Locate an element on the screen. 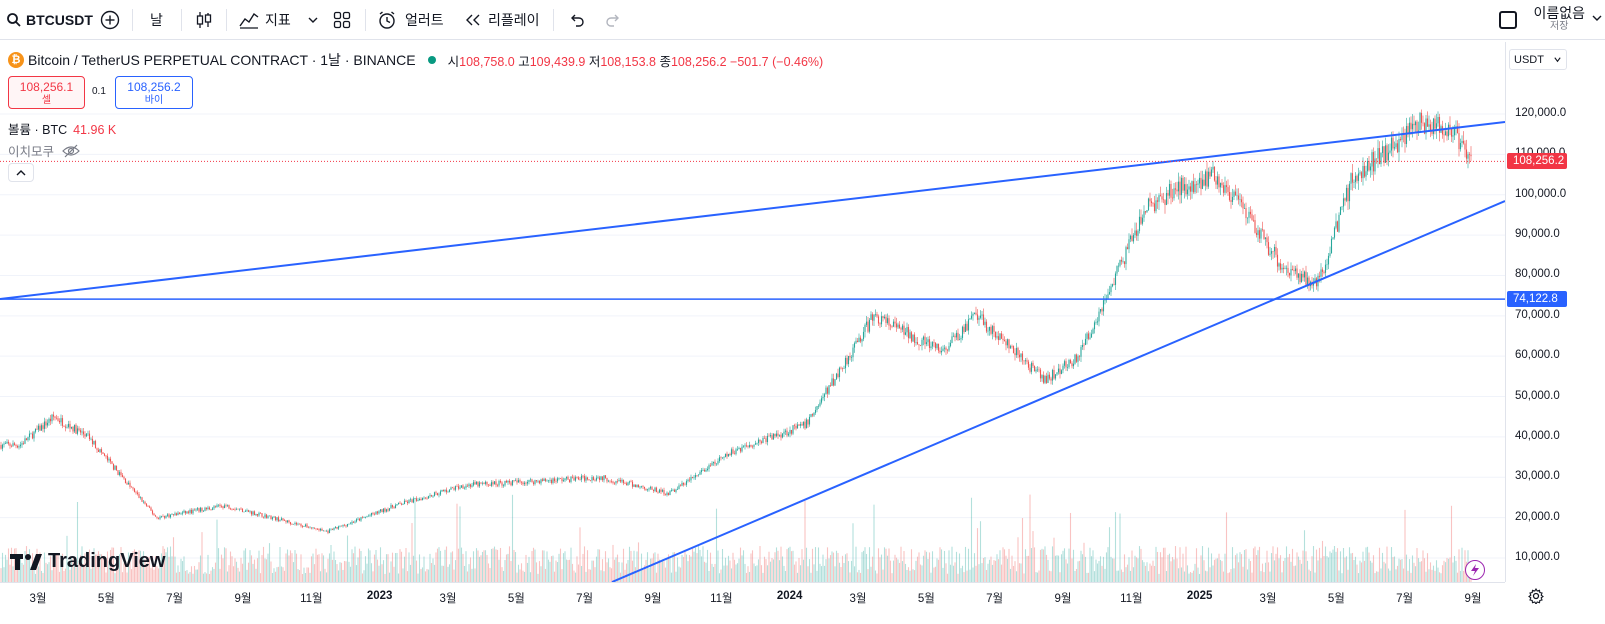 The image size is (1605, 624). collapse-legend-button is located at coordinates (21, 172).